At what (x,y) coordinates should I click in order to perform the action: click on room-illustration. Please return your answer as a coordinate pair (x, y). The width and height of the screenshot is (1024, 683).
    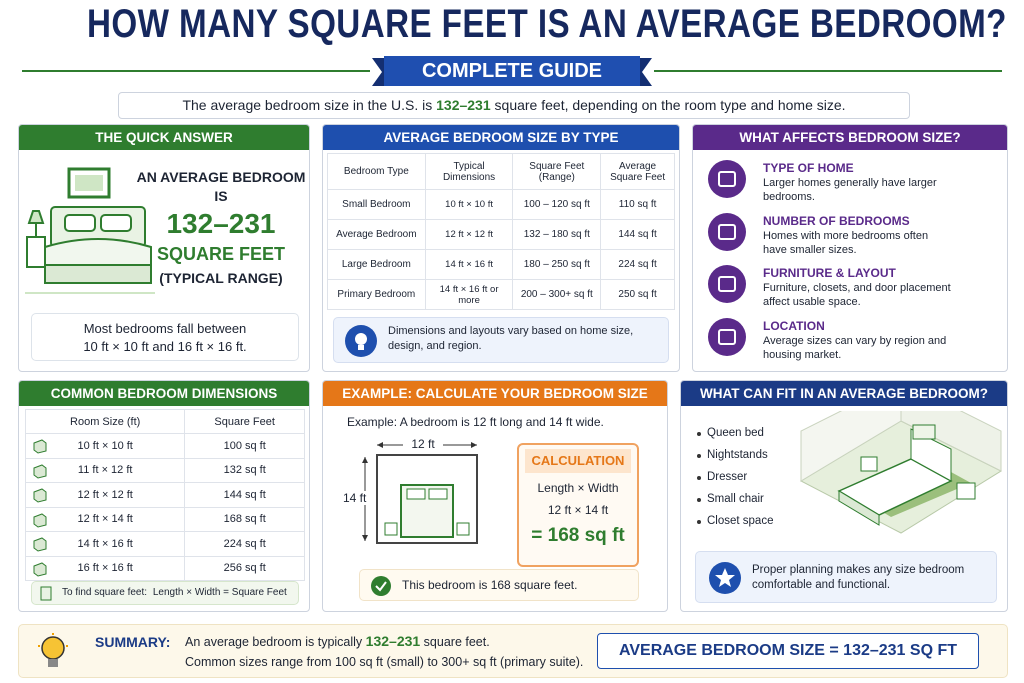
    Looking at the image, I should click on (901, 472).